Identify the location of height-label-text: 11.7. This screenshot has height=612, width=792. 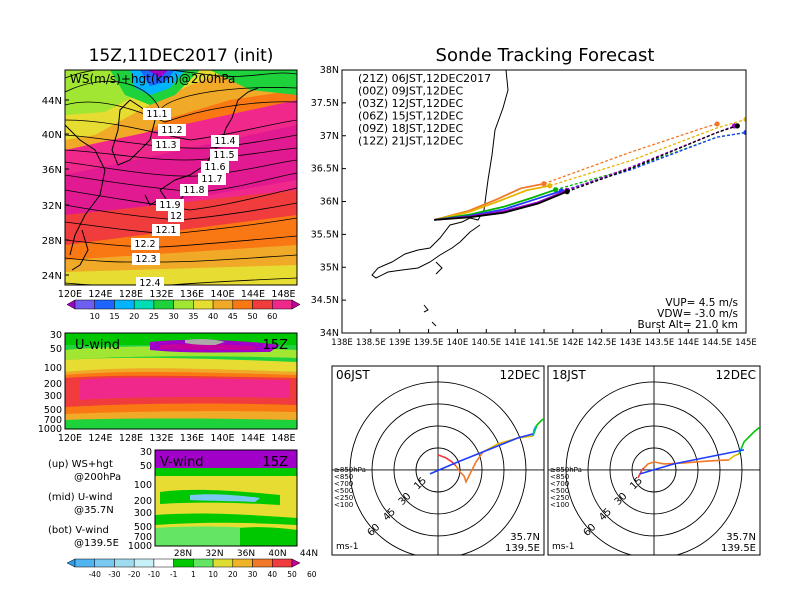
(211, 179).